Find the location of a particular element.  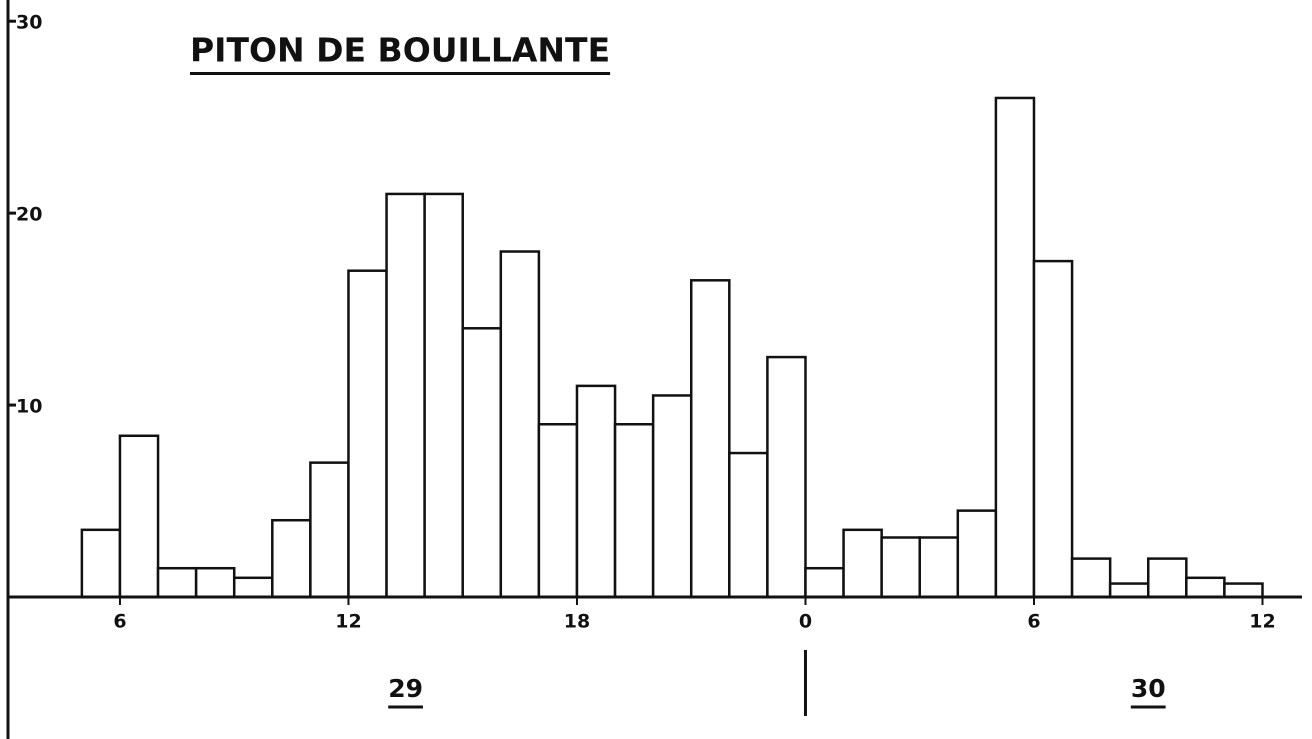

day-label: 30 is located at coordinates (1148, 688).